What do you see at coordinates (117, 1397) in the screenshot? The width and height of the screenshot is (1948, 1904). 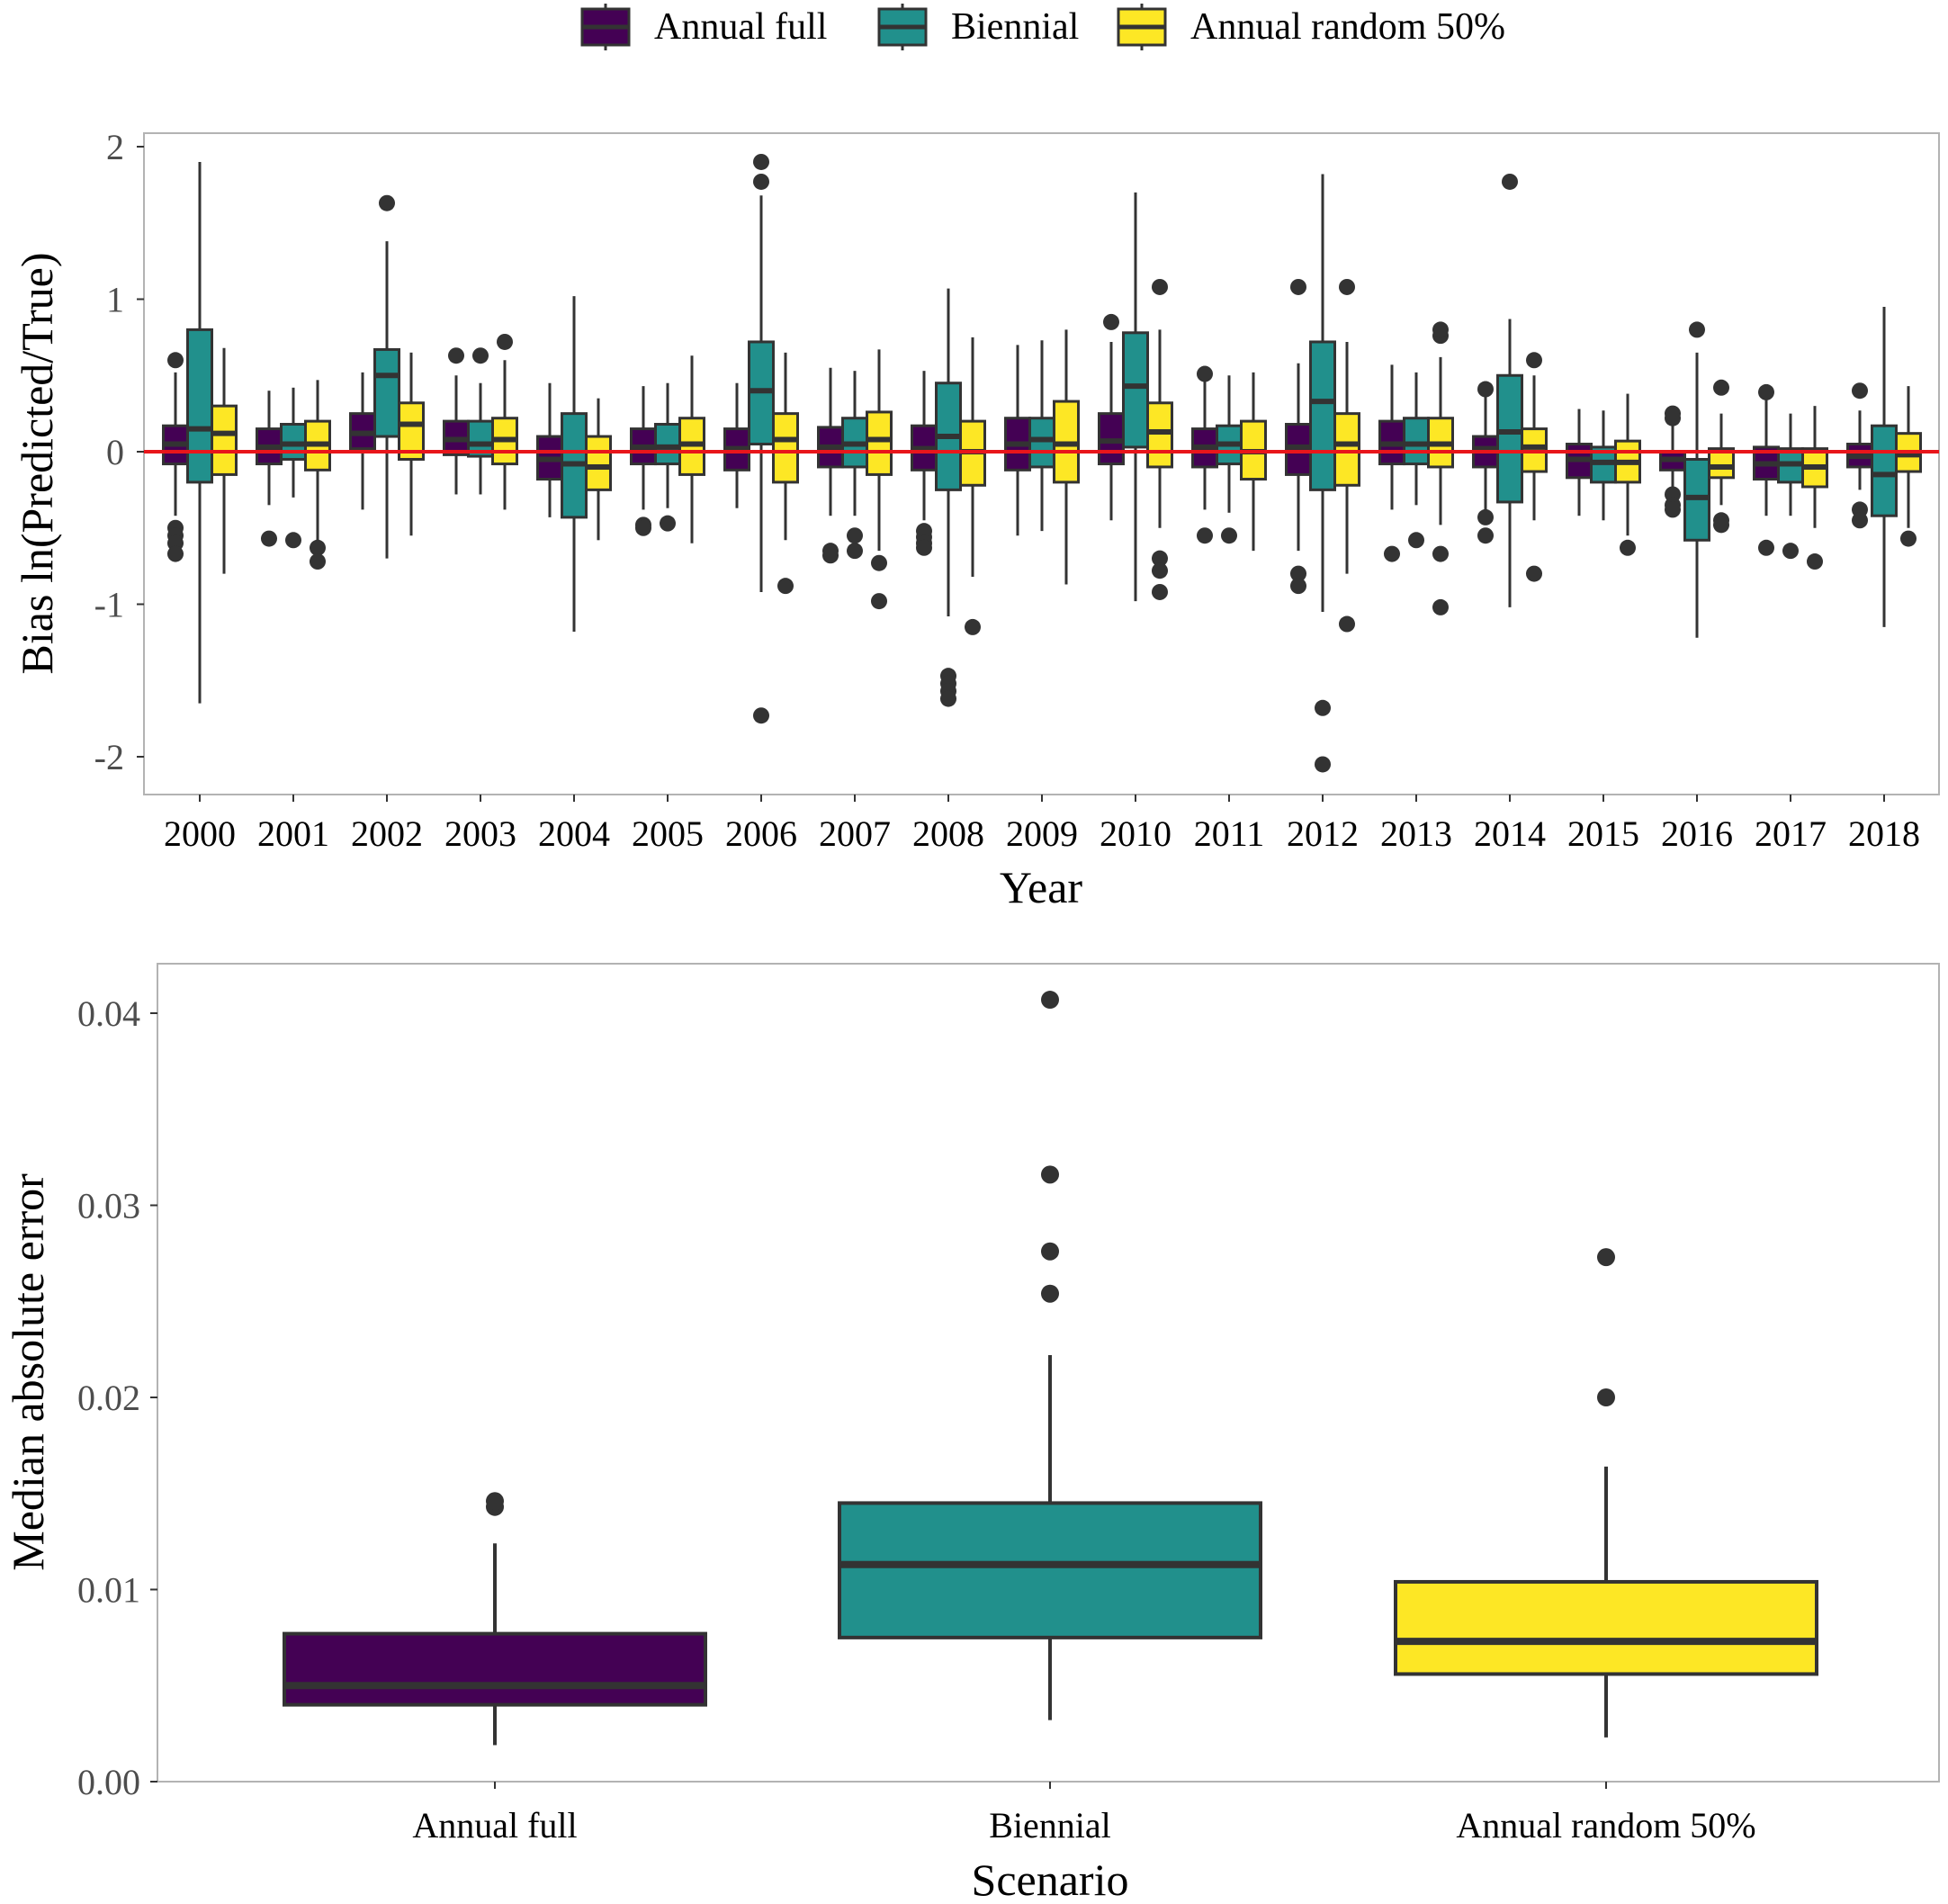 I see `mae-y-axis: 0.00 0.01 0.02 0.03 0.04` at bounding box center [117, 1397].